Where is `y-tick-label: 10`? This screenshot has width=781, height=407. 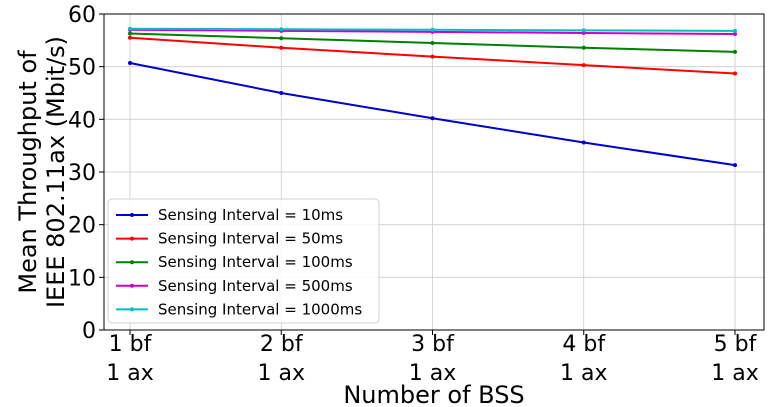
y-tick-label: 10 is located at coordinates (82, 278).